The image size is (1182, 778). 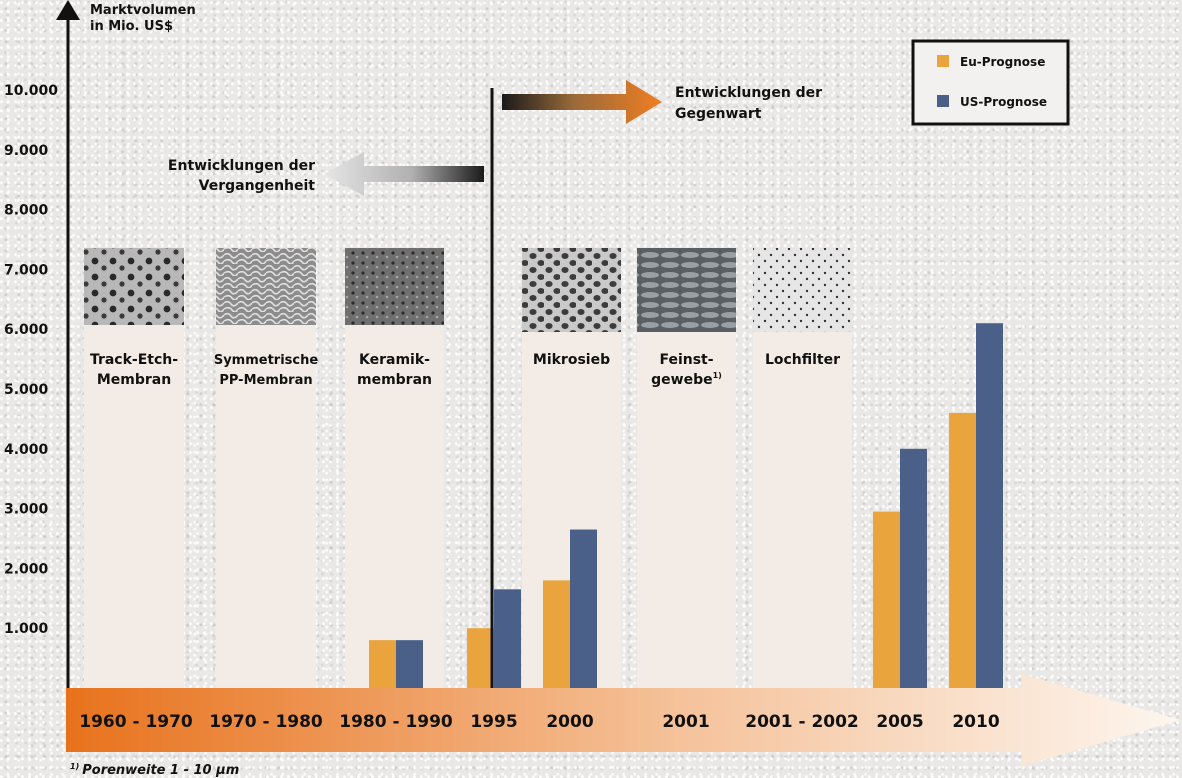 What do you see at coordinates (266, 286) in the screenshot?
I see `pp-membrane-micrograph` at bounding box center [266, 286].